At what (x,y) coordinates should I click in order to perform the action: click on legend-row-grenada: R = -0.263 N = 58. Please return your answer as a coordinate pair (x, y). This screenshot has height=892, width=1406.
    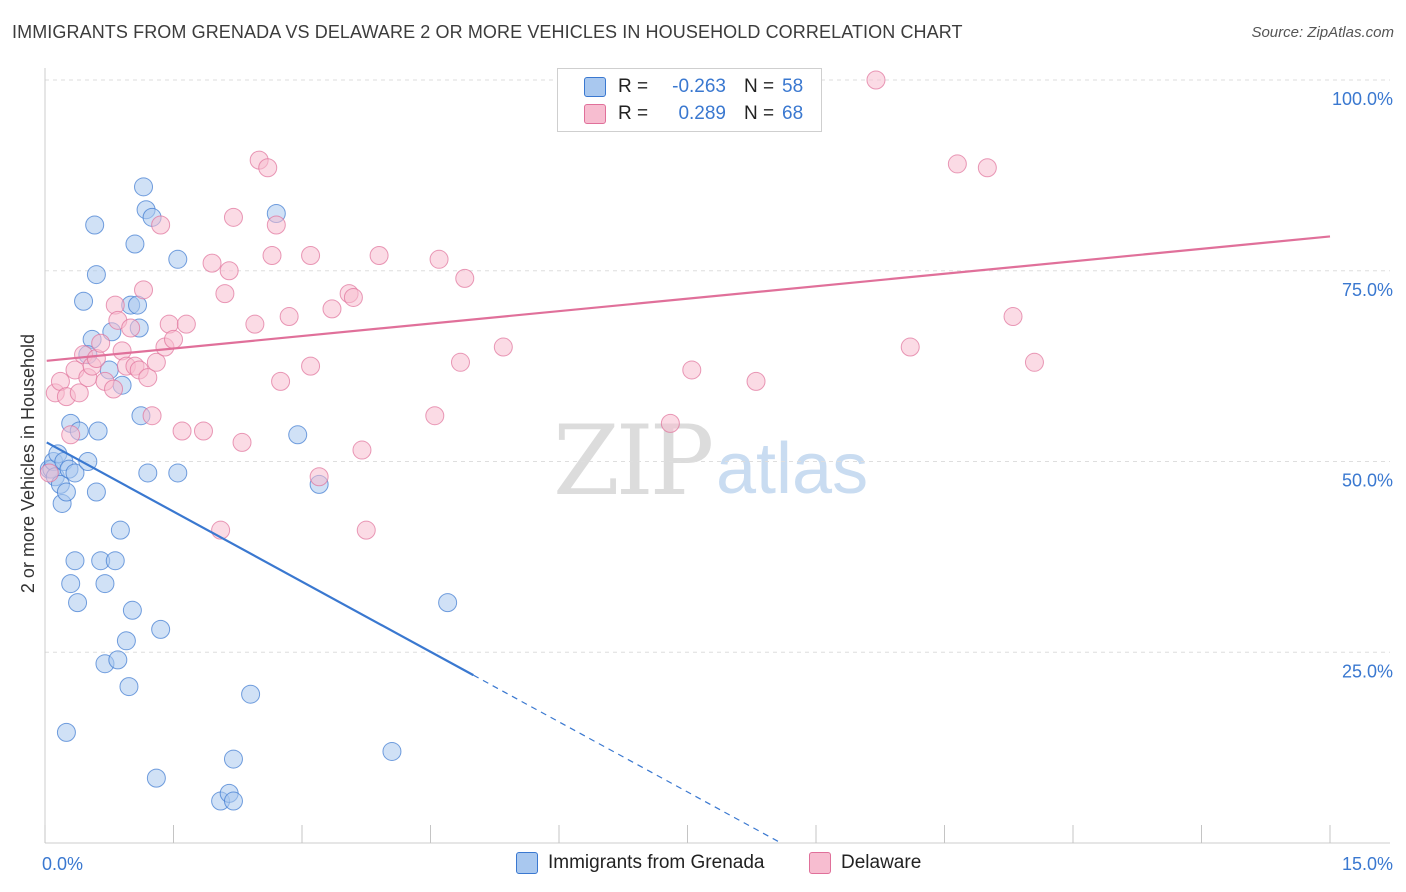
    Looking at the image, I should click on (693, 87).